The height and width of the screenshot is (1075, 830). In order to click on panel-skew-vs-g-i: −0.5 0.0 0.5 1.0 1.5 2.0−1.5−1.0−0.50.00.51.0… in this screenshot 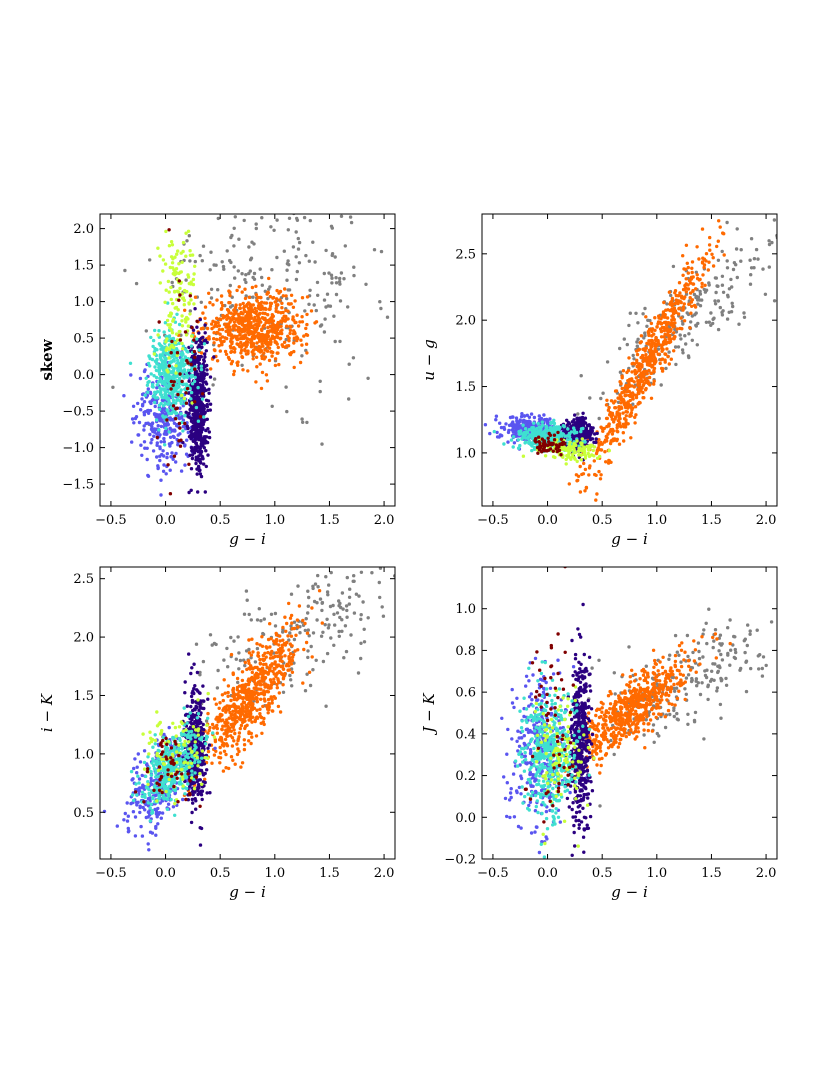, I will do `click(217, 380)`.